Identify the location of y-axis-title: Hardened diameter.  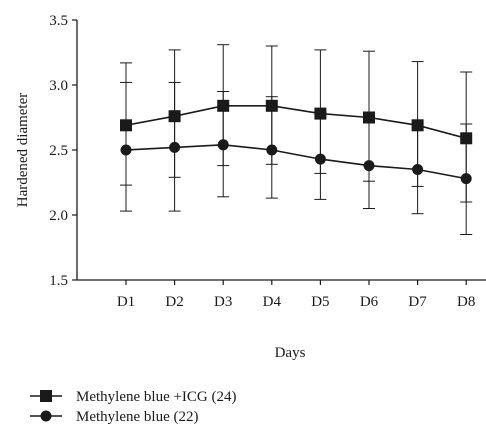
(23, 150).